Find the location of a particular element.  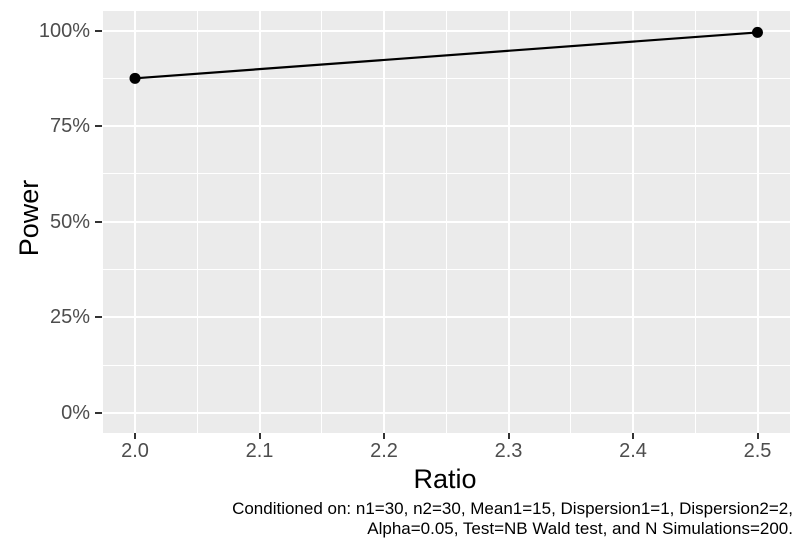

x-tick-label: 2.1 is located at coordinates (259, 451).